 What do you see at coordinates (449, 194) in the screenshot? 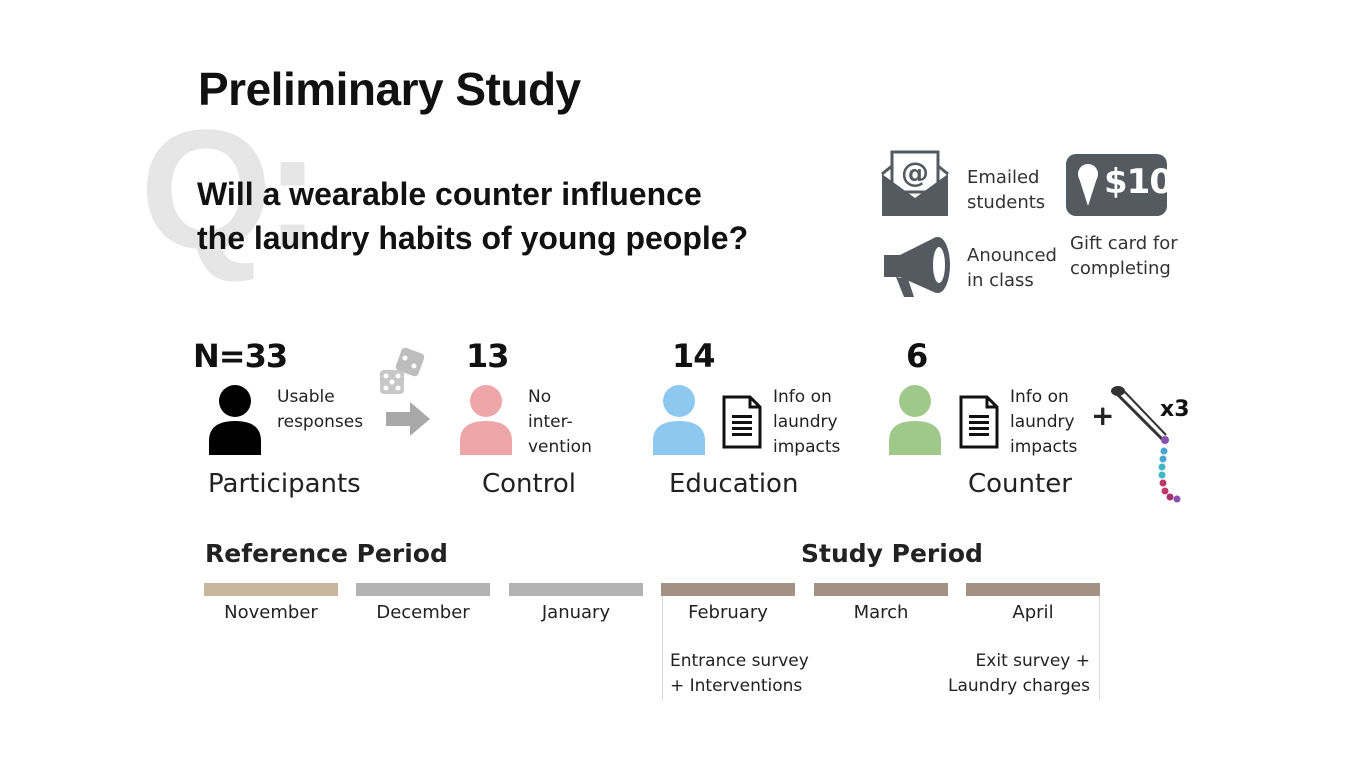
I see `question-line-1: Will a wearable counter influence` at bounding box center [449, 194].